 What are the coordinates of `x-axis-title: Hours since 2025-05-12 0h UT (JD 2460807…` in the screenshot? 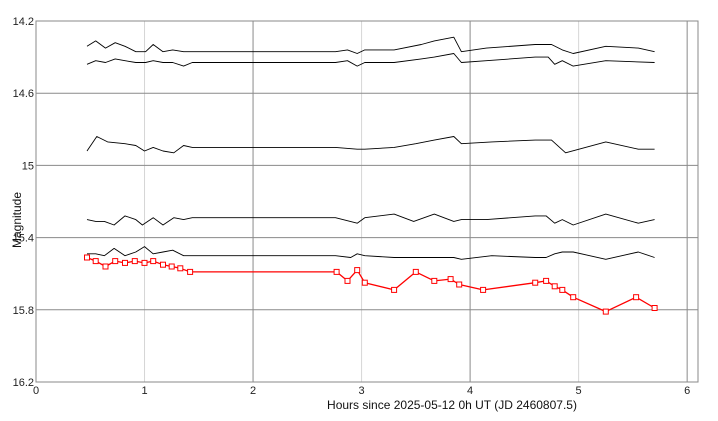 It's located at (452, 405).